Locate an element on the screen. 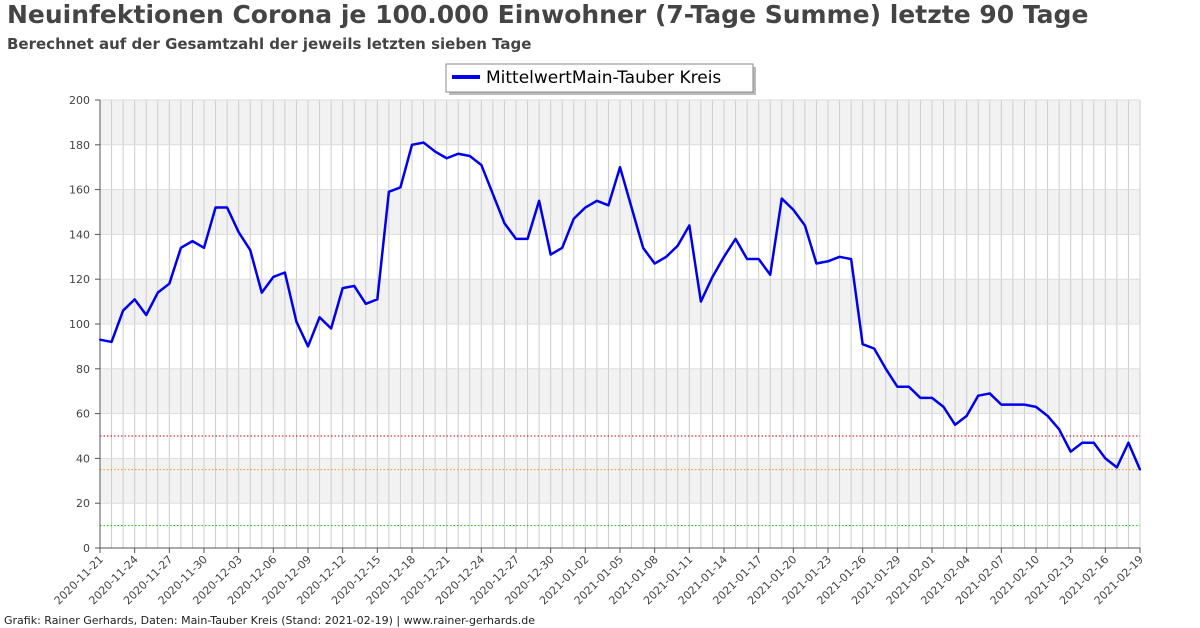 The width and height of the screenshot is (1200, 628). y-tick-label: 60 is located at coordinates (83, 414).